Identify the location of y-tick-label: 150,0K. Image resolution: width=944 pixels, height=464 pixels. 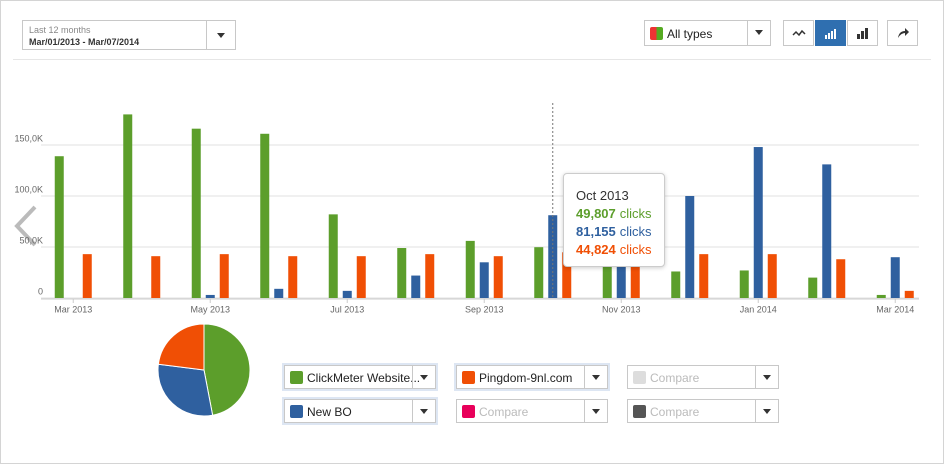
(28, 138).